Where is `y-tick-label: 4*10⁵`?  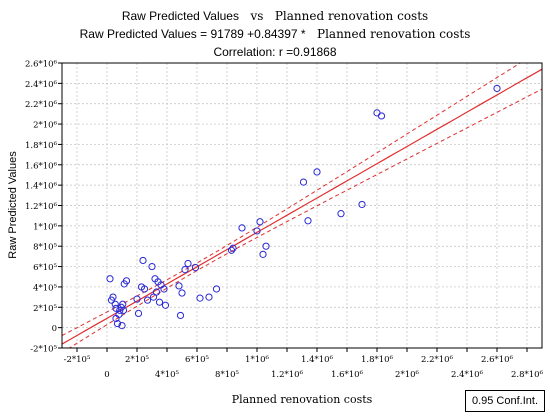 y-tick-label: 4*10⁵ is located at coordinates (45, 288).